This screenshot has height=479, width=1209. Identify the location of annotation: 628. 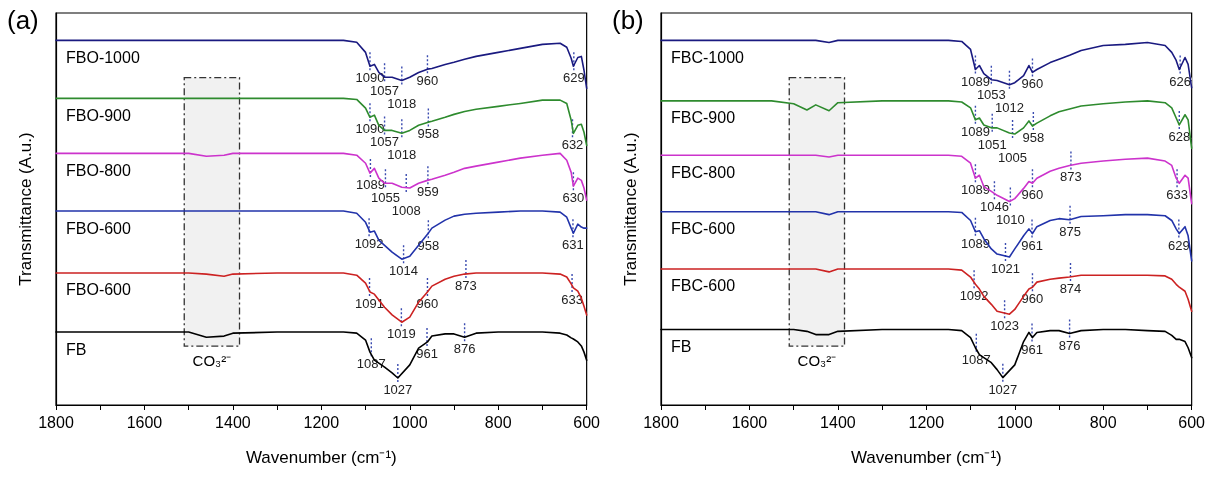
(1178, 136).